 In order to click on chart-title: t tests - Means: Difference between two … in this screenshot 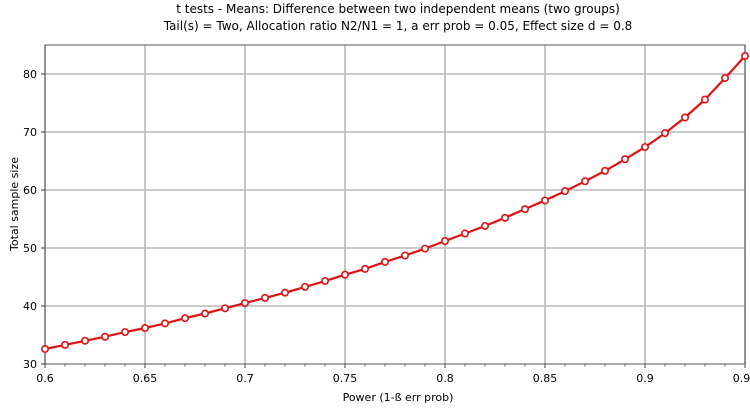, I will do `click(398, 9)`.